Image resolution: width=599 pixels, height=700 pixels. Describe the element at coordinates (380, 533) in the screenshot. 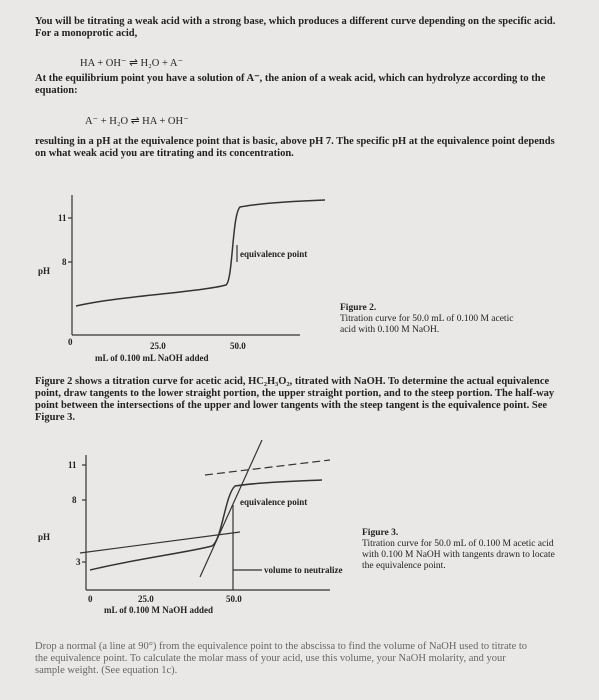

I see `caption-title: Figure 3.` at that location.